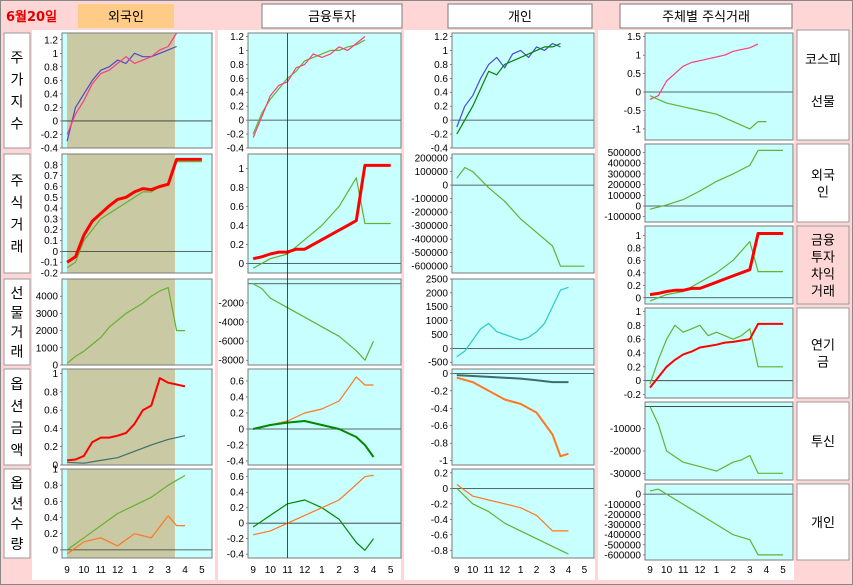  What do you see at coordinates (622, 515) in the screenshot?
I see `y-tick-label: -200000` at bounding box center [622, 515].